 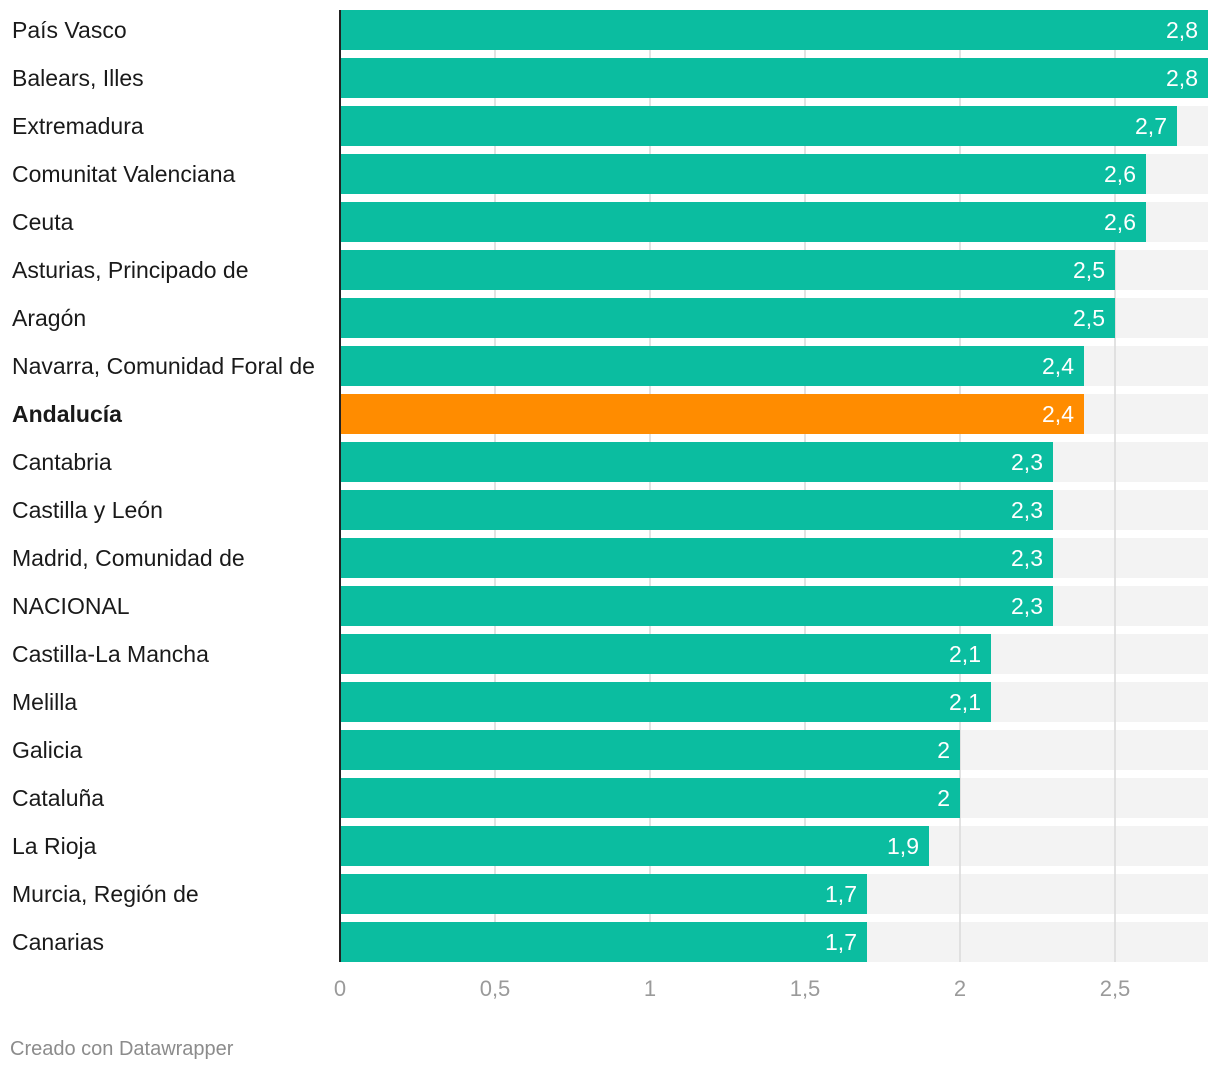 I want to click on category-label: Extremadura, so click(x=78, y=126).